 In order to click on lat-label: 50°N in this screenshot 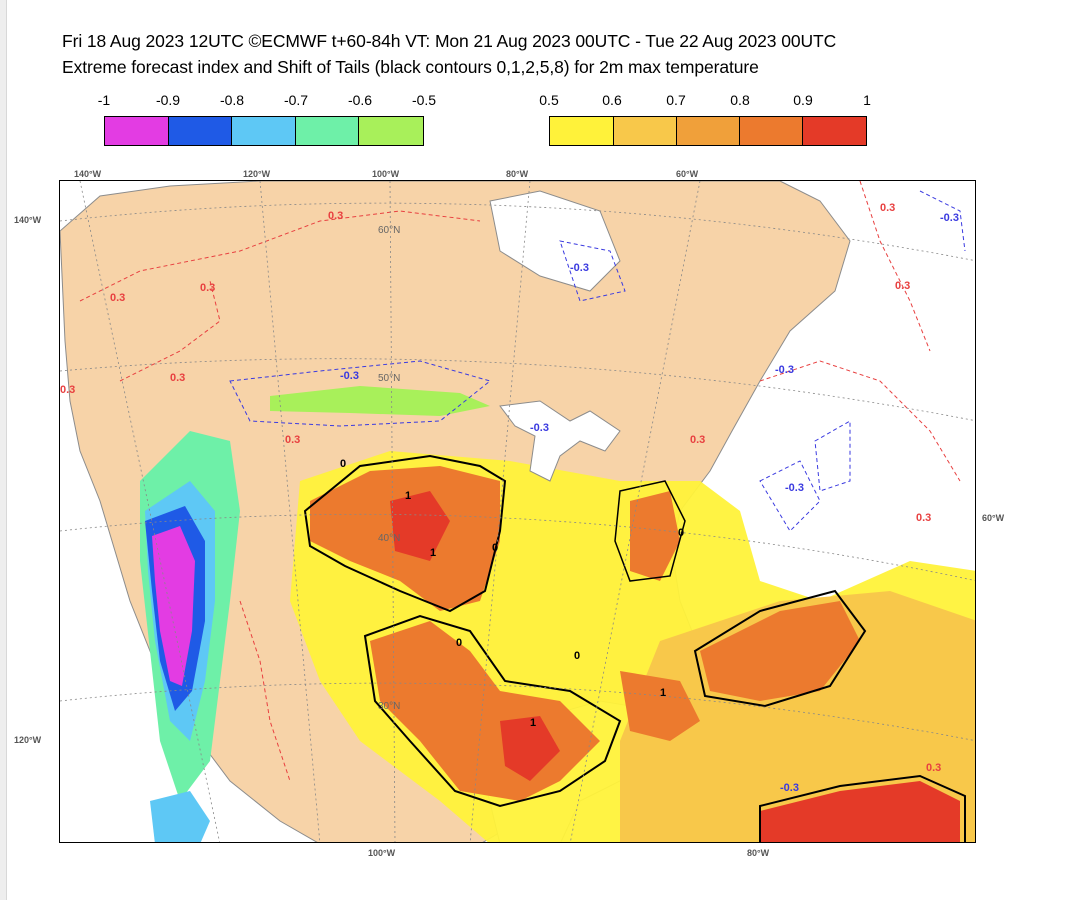, I will do `click(389, 378)`.